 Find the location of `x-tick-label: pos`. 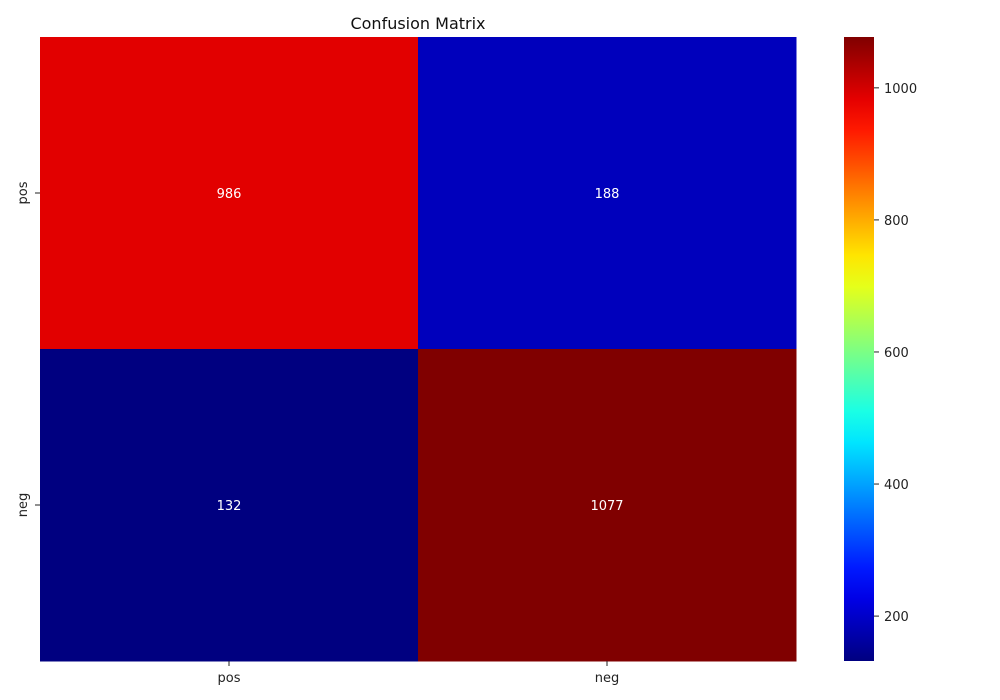

x-tick-label: pos is located at coordinates (229, 678).